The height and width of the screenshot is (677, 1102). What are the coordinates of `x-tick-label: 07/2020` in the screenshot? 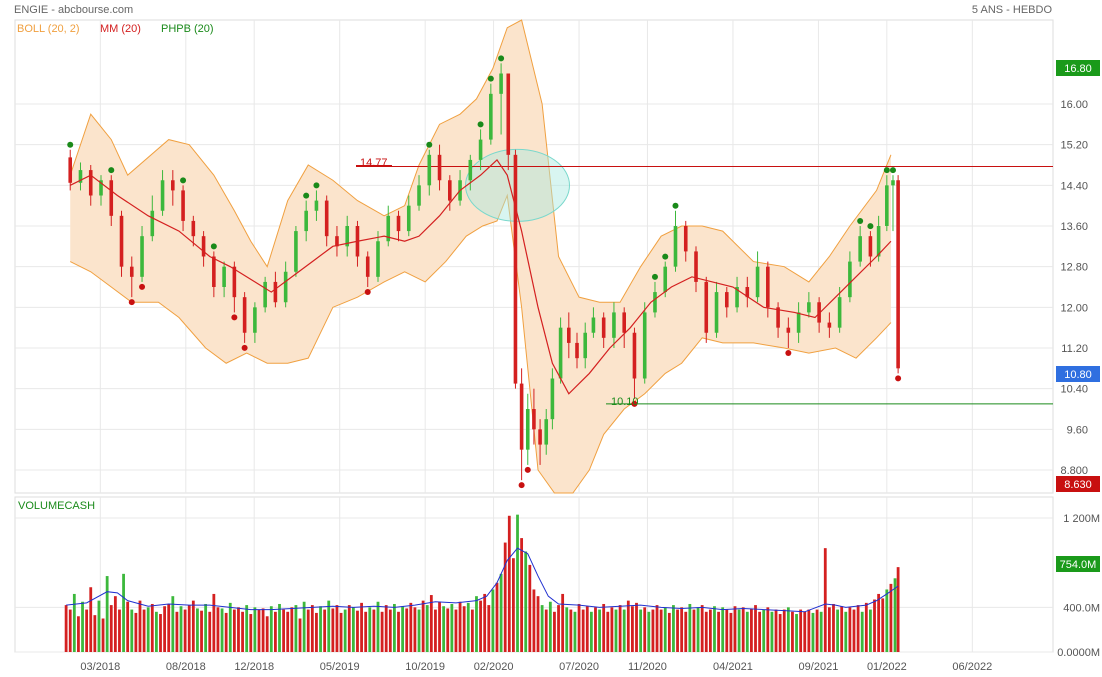 It's located at (579, 667).